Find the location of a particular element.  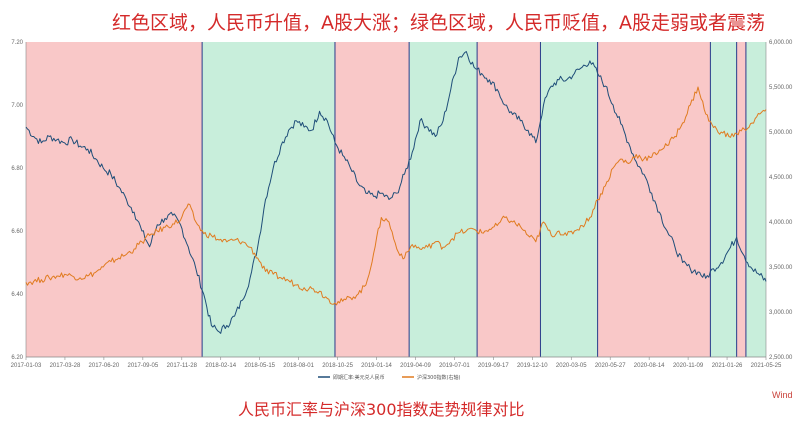

y-left-tick-label: 7.20 is located at coordinates (17, 43).